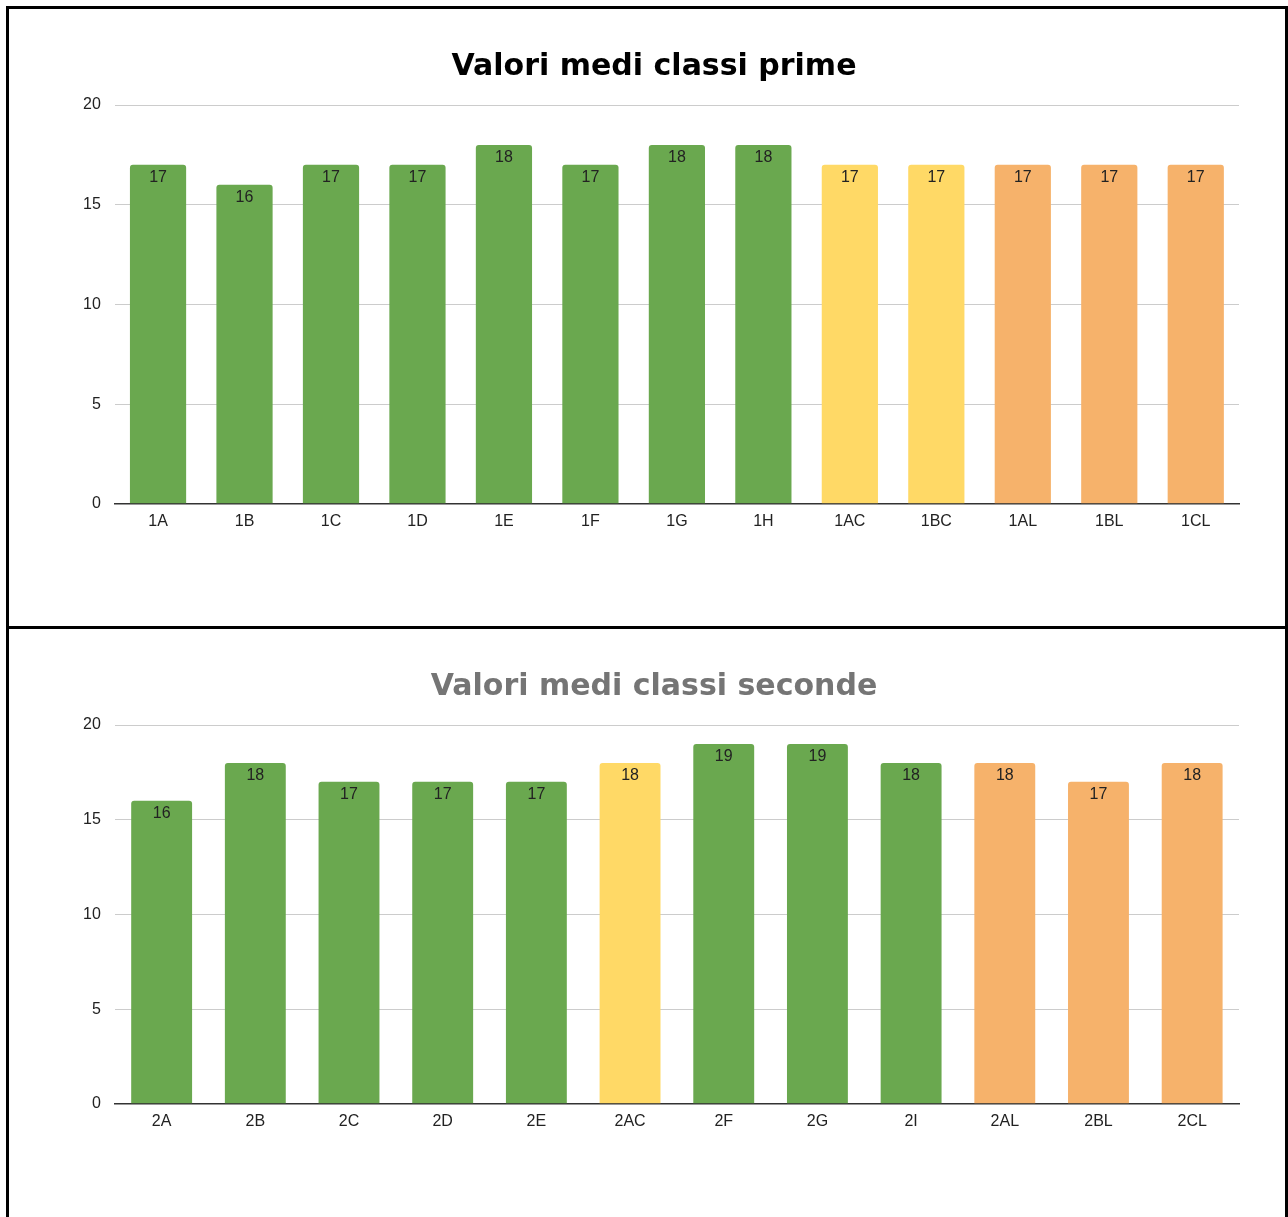  What do you see at coordinates (161, 1120) in the screenshot?
I see `x-tick-label: 2A` at bounding box center [161, 1120].